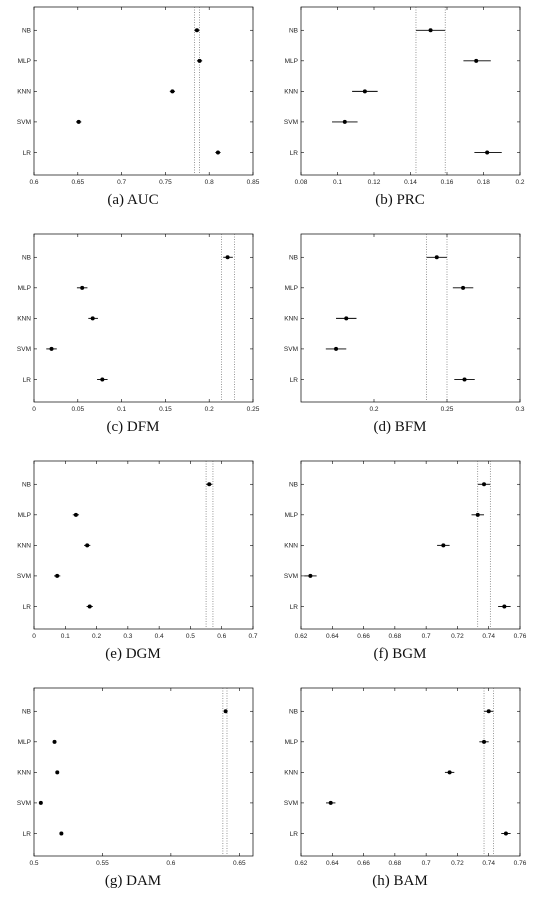 Image resolution: width=533 pixels, height=908 pixels. I want to click on data-point-bgm-lr, so click(504, 606).